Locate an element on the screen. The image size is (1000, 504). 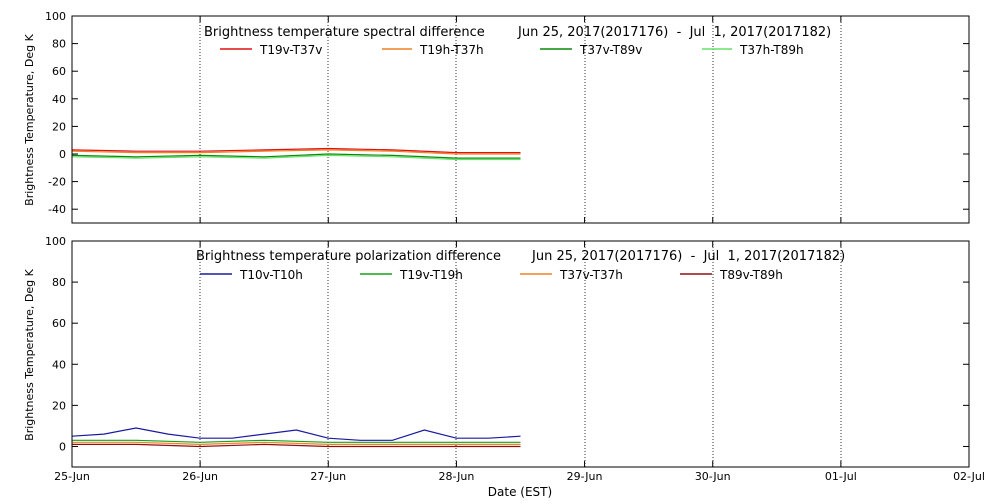
bottom-series-lines is located at coordinates (296, 437).